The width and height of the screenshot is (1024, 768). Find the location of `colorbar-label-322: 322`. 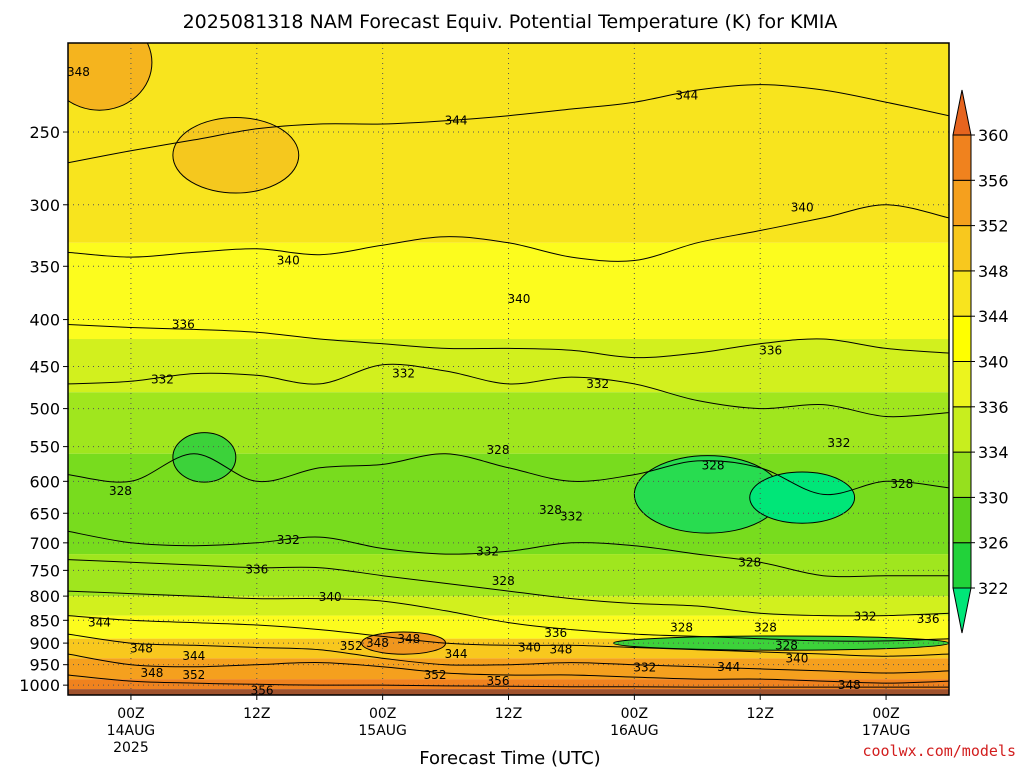

colorbar-label-322: 322 is located at coordinates (993, 588).